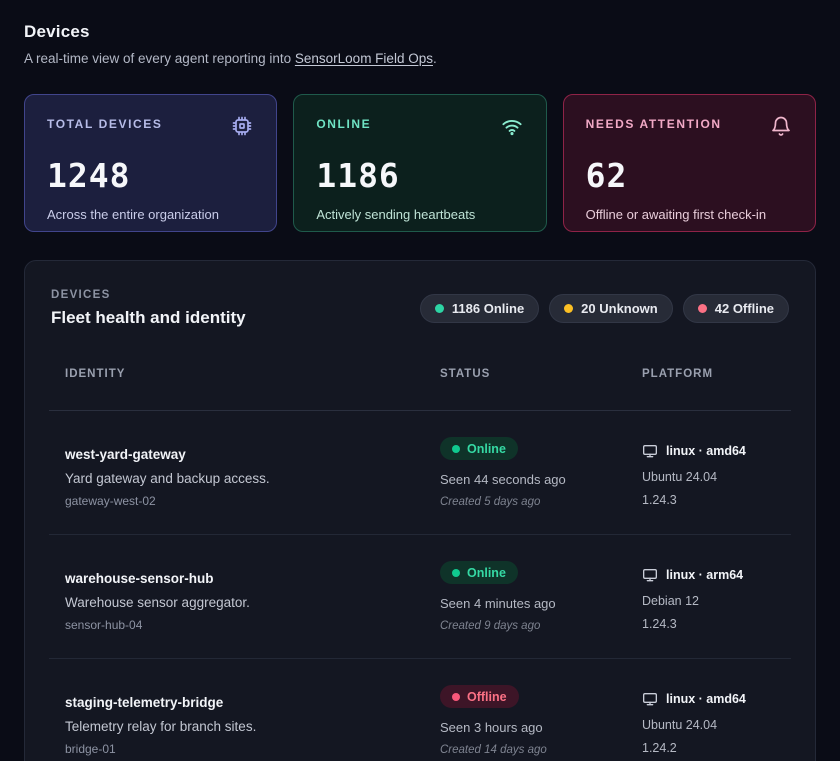  Describe the element at coordinates (487, 696) in the screenshot. I see `status-label: Offline` at that location.